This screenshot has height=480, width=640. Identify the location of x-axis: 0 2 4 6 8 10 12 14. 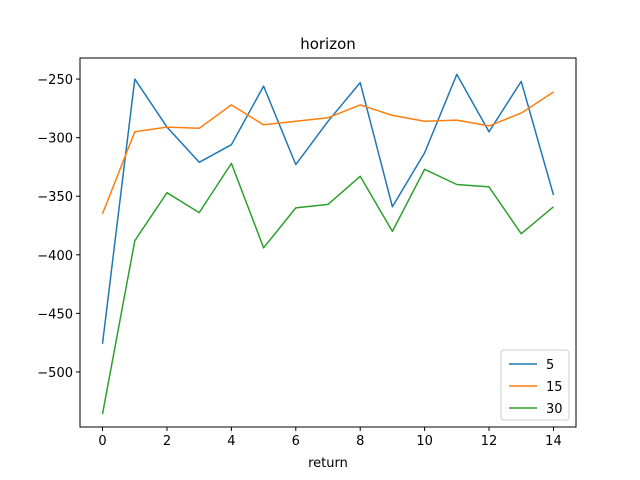
(330, 438).